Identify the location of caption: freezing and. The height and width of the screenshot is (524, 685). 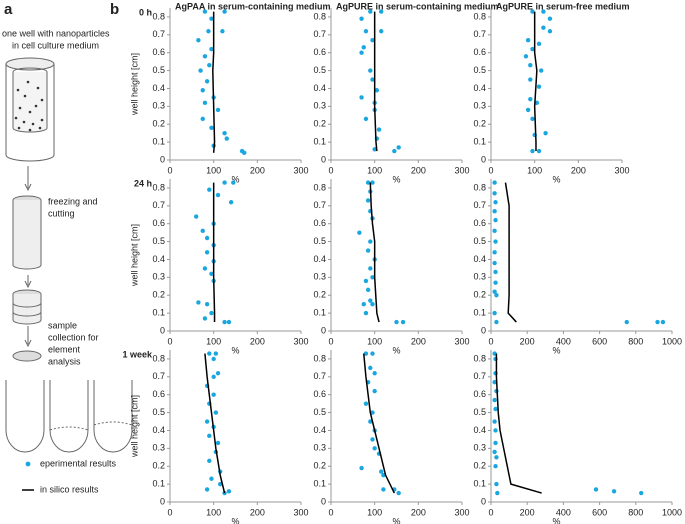
(73, 201).